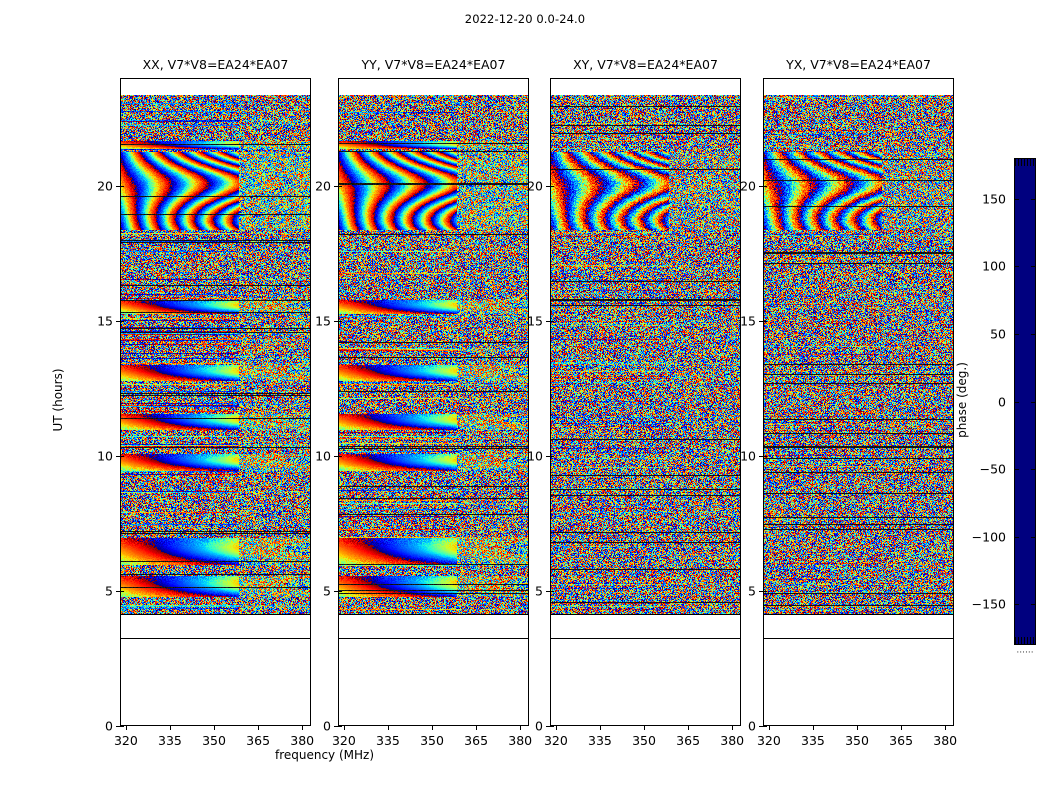 The image size is (1050, 800). I want to click on phase-heatmap-yy, so click(433, 402).